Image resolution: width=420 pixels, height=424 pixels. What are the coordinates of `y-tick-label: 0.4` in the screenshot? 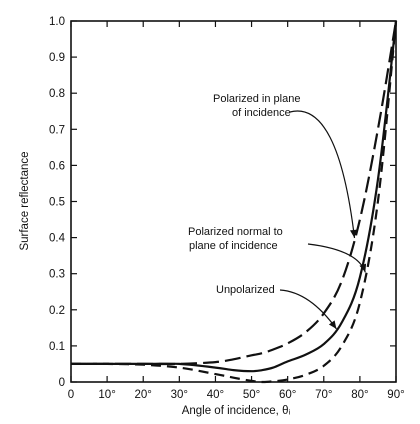 It's located at (57, 239).